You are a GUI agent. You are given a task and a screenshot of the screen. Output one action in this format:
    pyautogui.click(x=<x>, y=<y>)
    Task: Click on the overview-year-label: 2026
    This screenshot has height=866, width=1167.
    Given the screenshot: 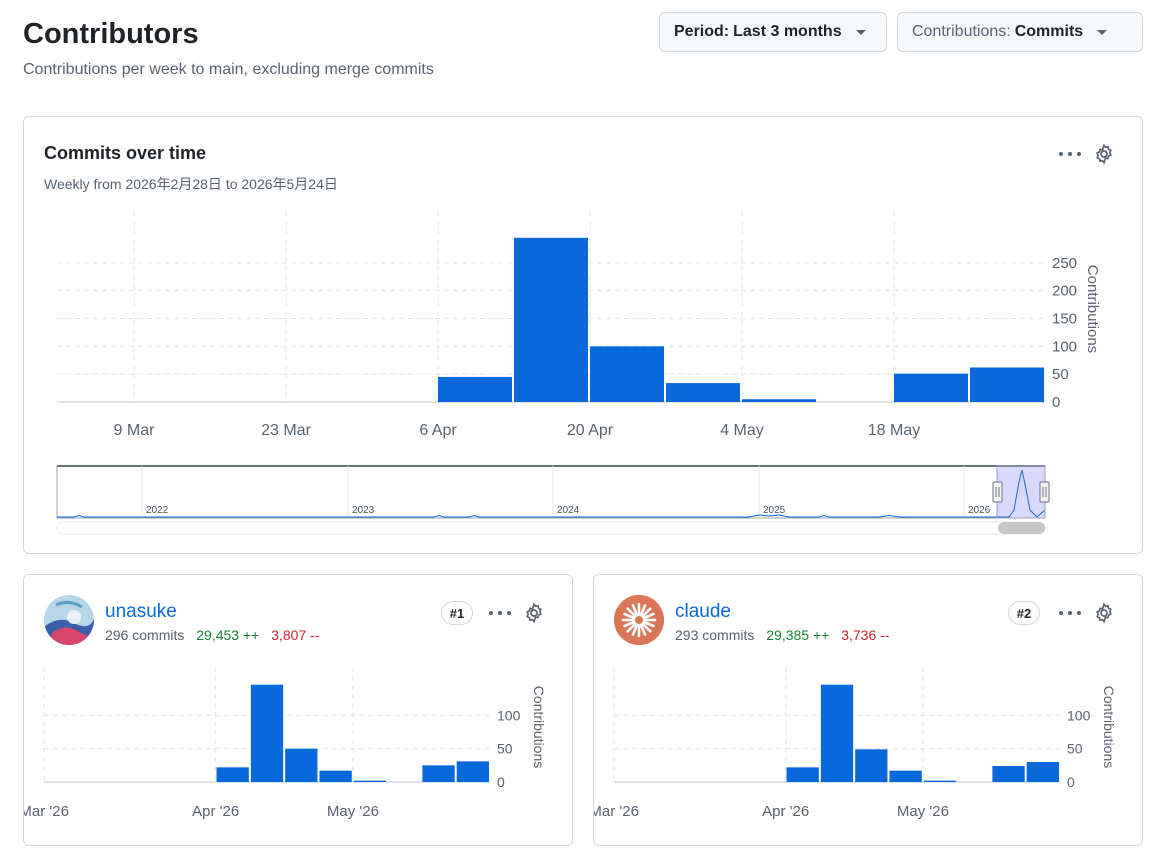 What is the action you would take?
    pyautogui.click(x=979, y=510)
    